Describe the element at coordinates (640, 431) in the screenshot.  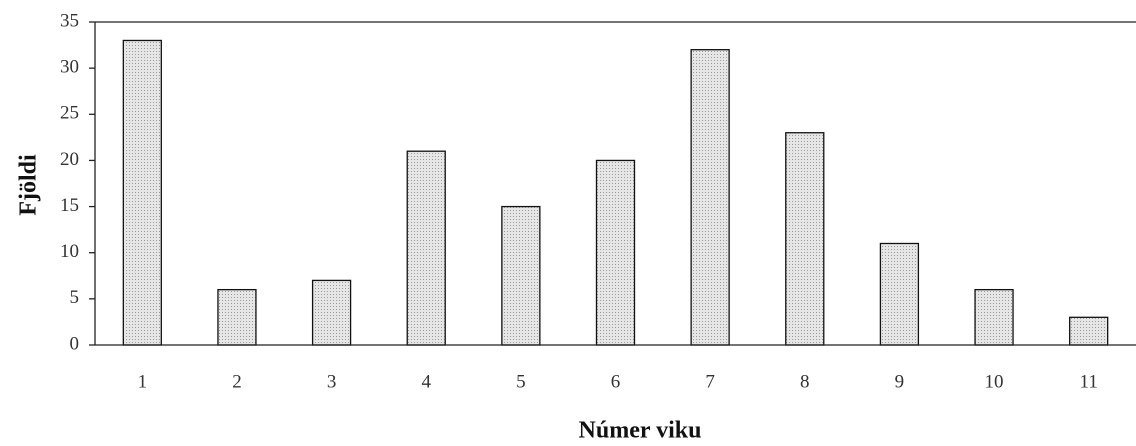
I see `x-axis-label: Númer viku` at that location.